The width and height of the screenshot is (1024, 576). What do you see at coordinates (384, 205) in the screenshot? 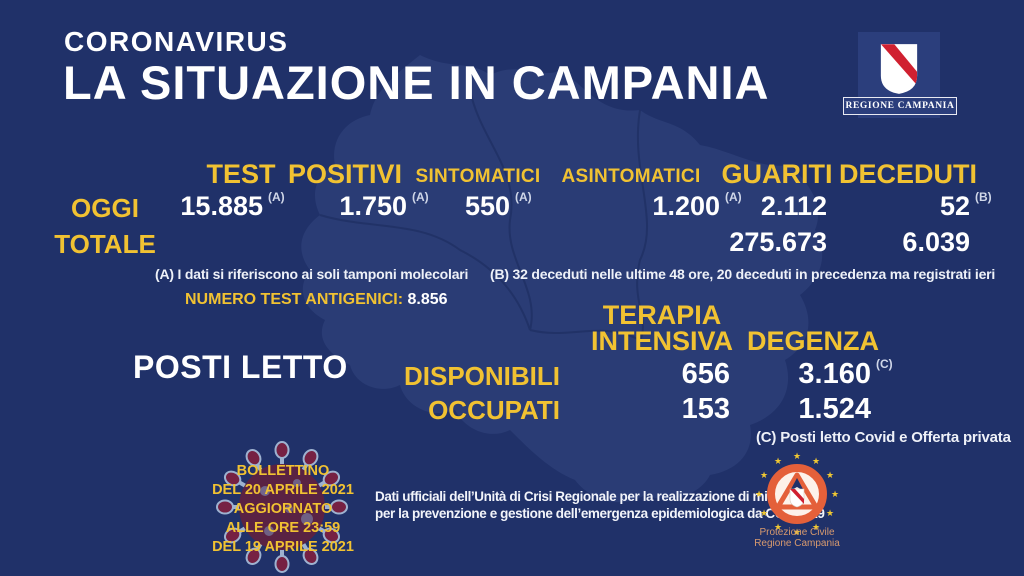
I see `value-positivi-oggi: 1.750 (A)` at bounding box center [384, 205].